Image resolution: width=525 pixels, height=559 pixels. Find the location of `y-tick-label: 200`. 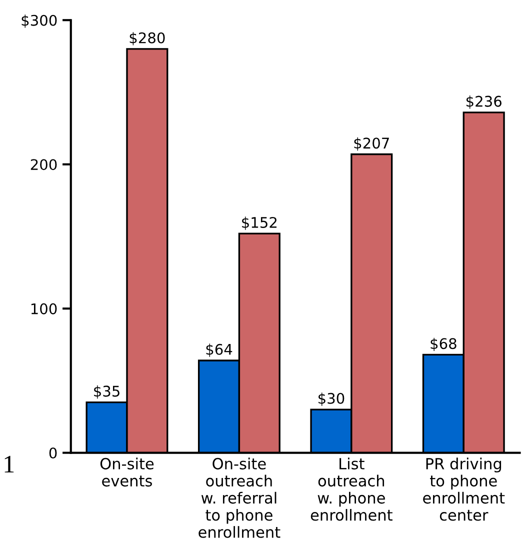

y-tick-label: 200 is located at coordinates (43, 164).